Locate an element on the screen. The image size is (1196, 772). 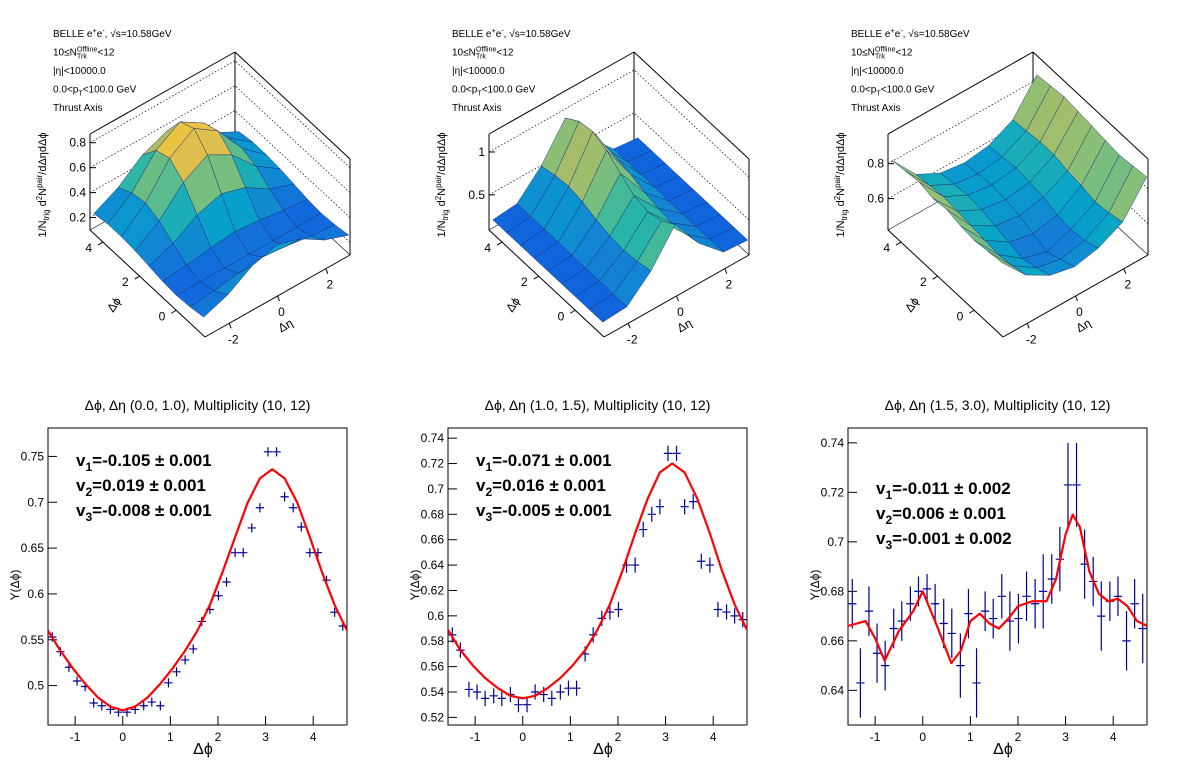
text-part: 2 is located at coordinates (837, 198).